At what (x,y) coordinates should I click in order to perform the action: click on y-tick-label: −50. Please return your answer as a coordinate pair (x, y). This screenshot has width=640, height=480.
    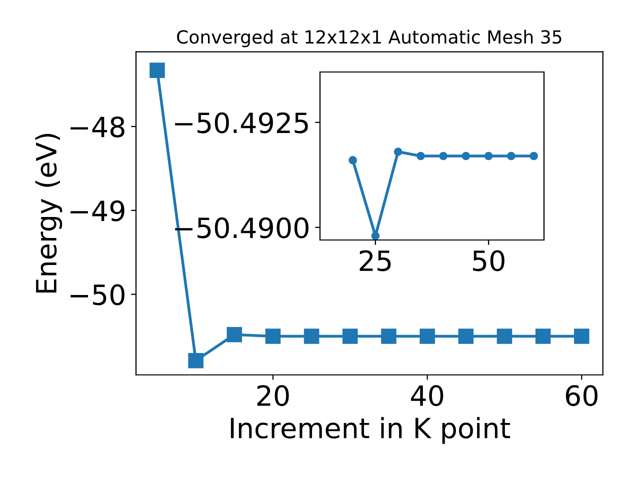
    Looking at the image, I should click on (97, 295).